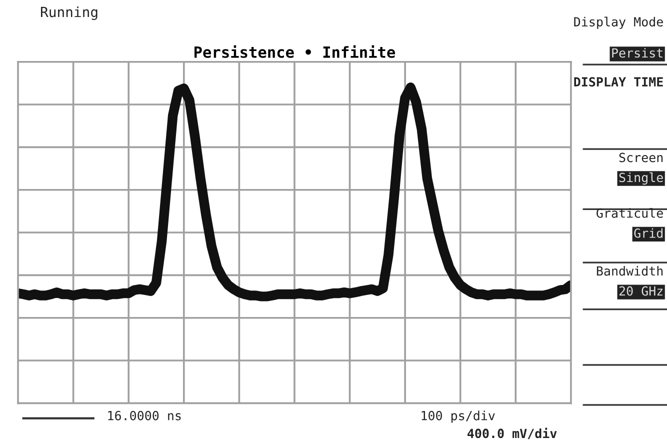 The width and height of the screenshot is (667, 445). What do you see at coordinates (618, 82) in the screenshot?
I see `text: DISPLAY TIME` at bounding box center [618, 82].